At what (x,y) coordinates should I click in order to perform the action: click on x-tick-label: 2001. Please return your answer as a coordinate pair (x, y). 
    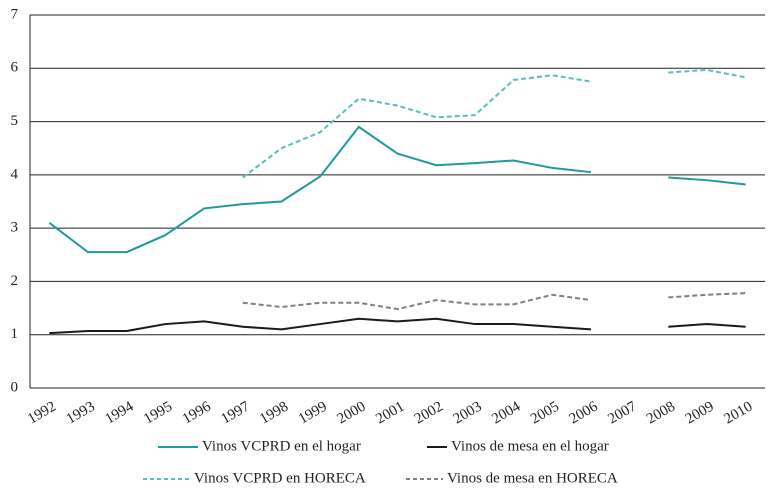
    Looking at the image, I should click on (390, 413).